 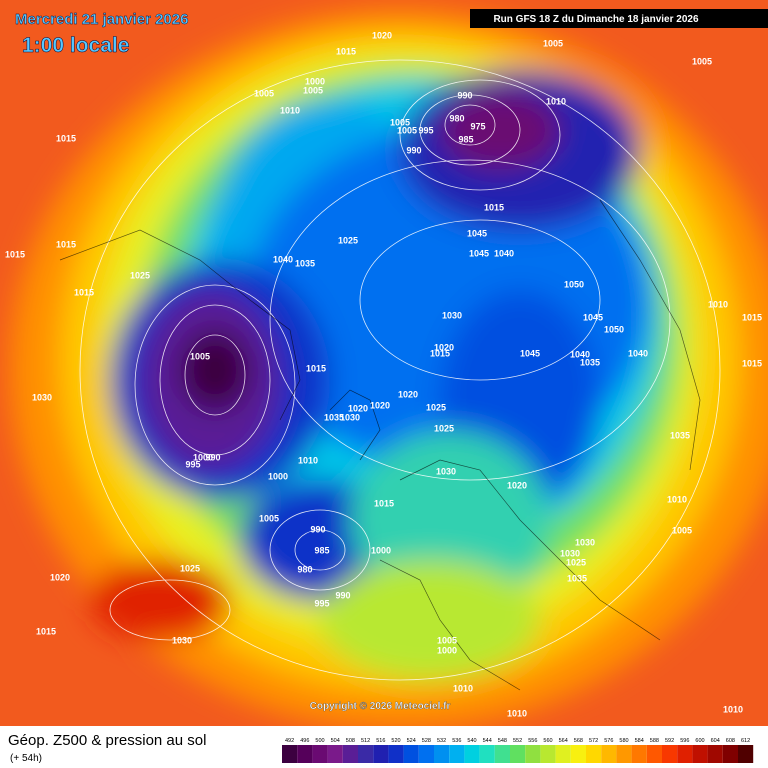 I want to click on scale-label: 524, so click(x=411, y=741).